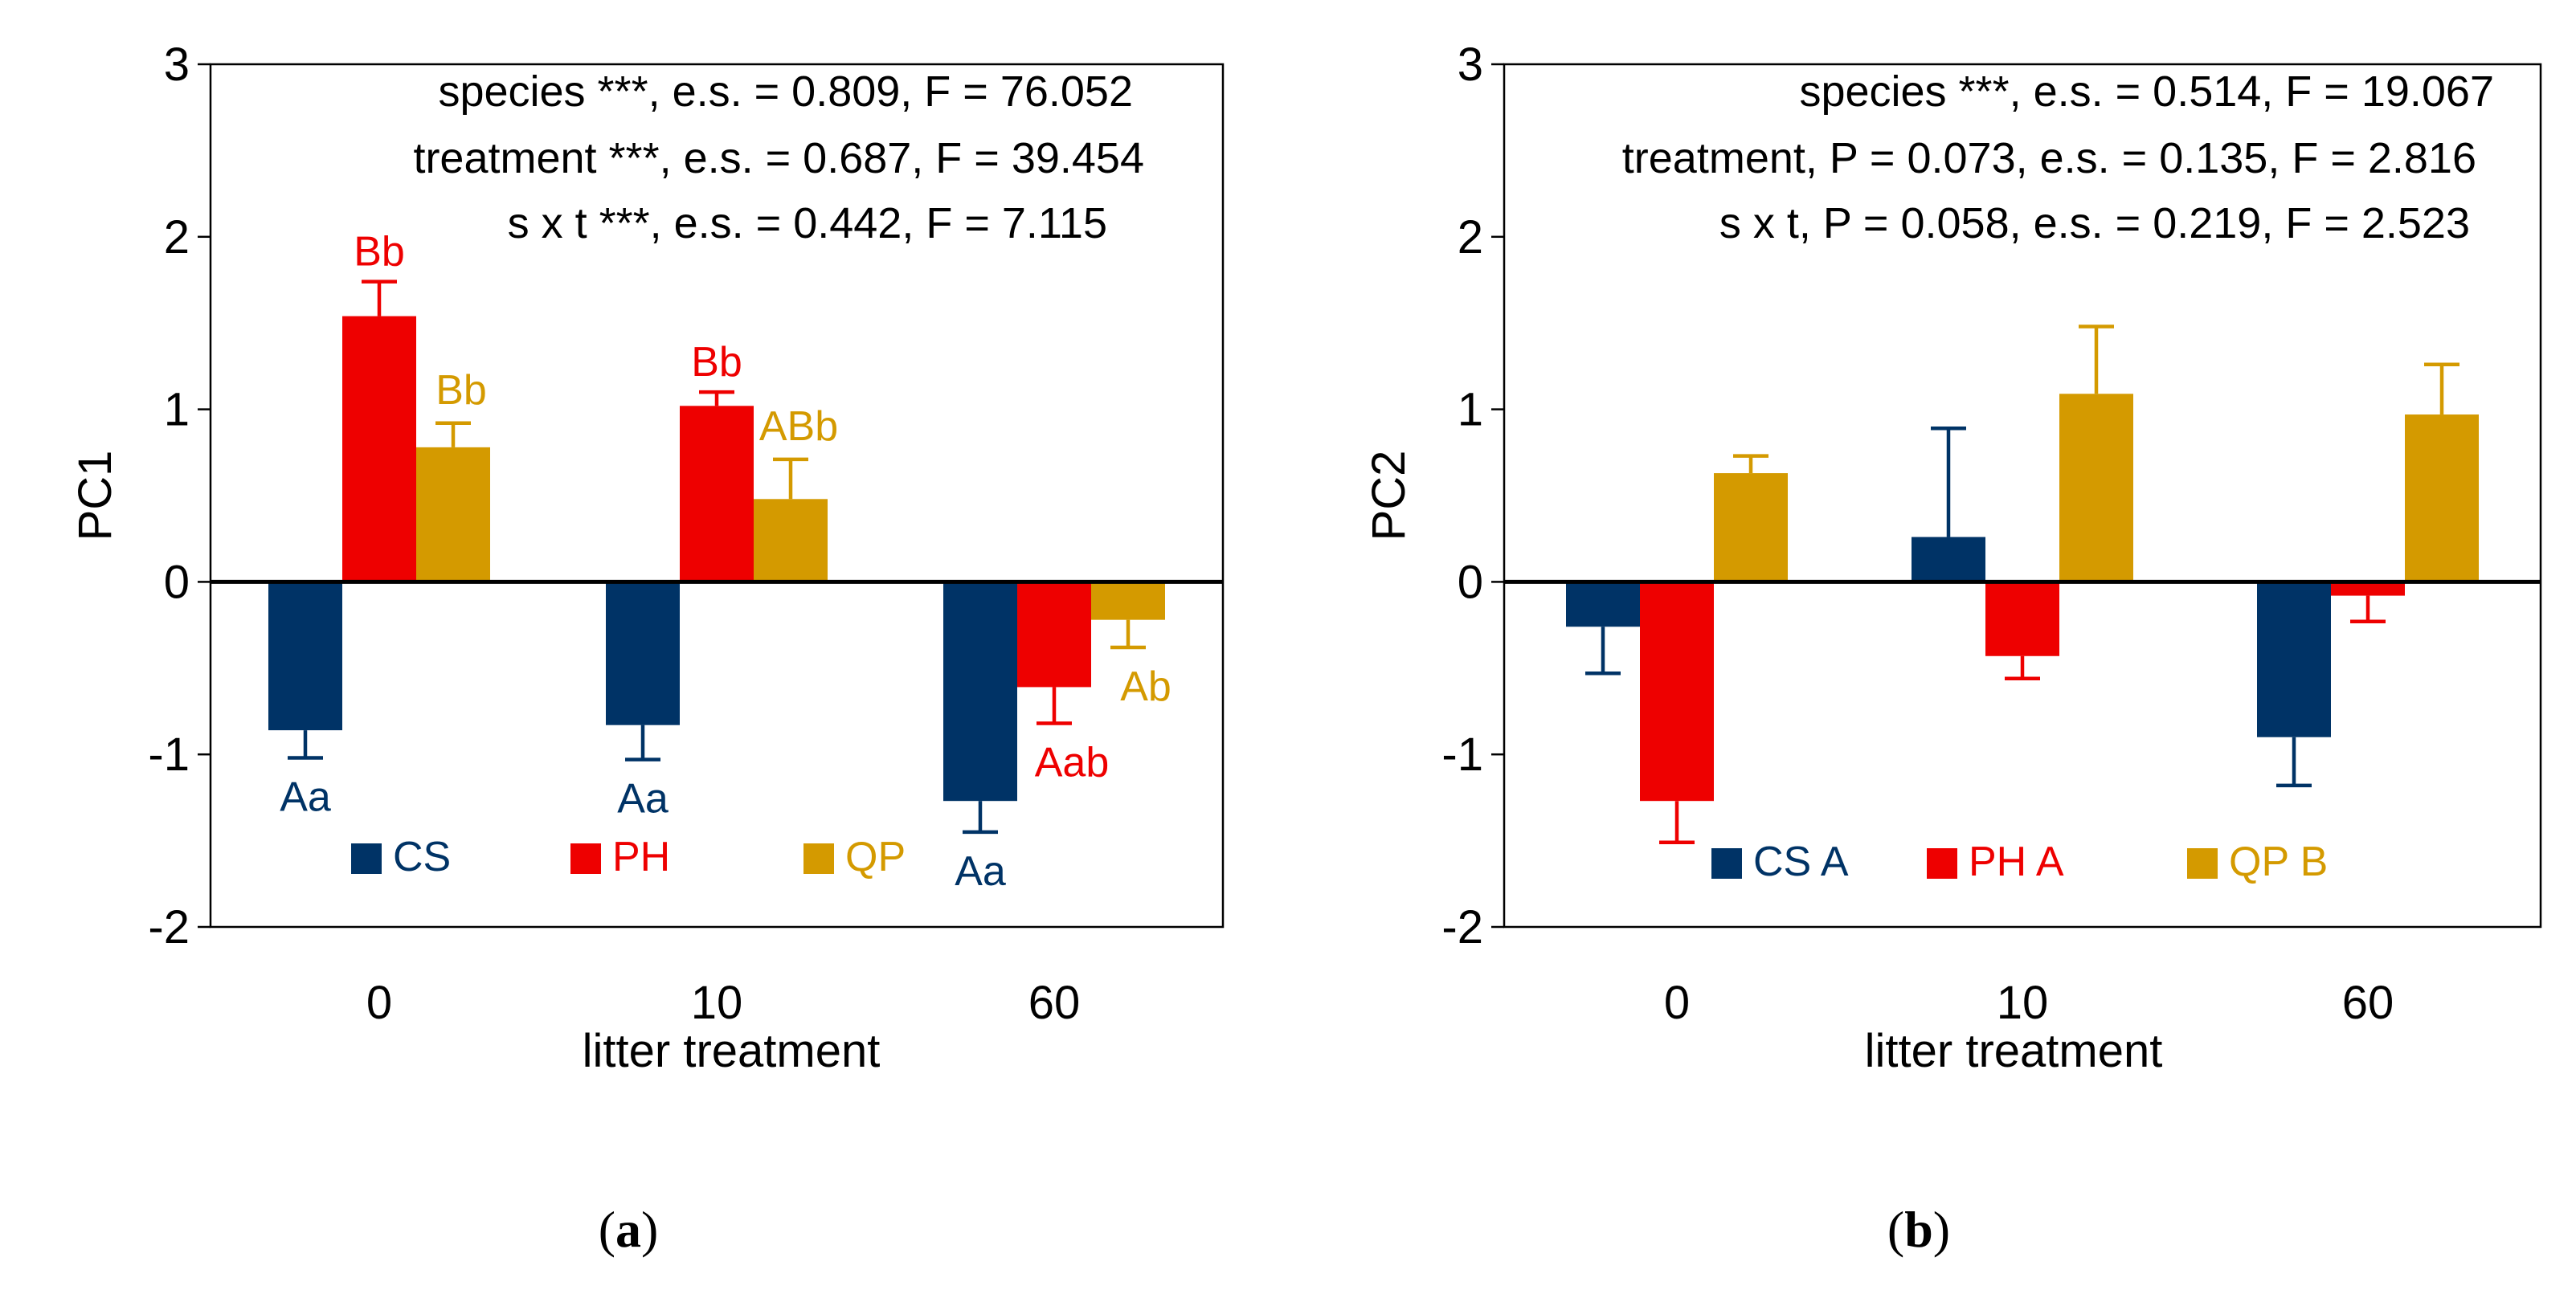  Describe the element at coordinates (95, 496) in the screenshot. I see `y-axis-label: PC1` at that location.